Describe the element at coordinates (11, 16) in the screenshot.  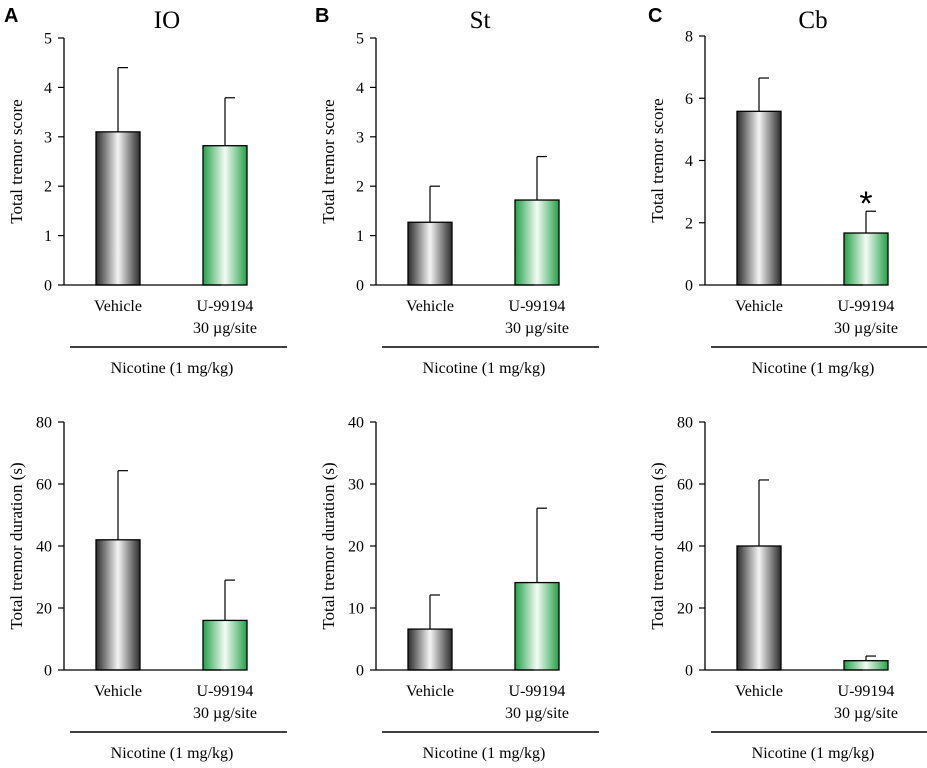
I see `panel-letter-a: A` at that location.